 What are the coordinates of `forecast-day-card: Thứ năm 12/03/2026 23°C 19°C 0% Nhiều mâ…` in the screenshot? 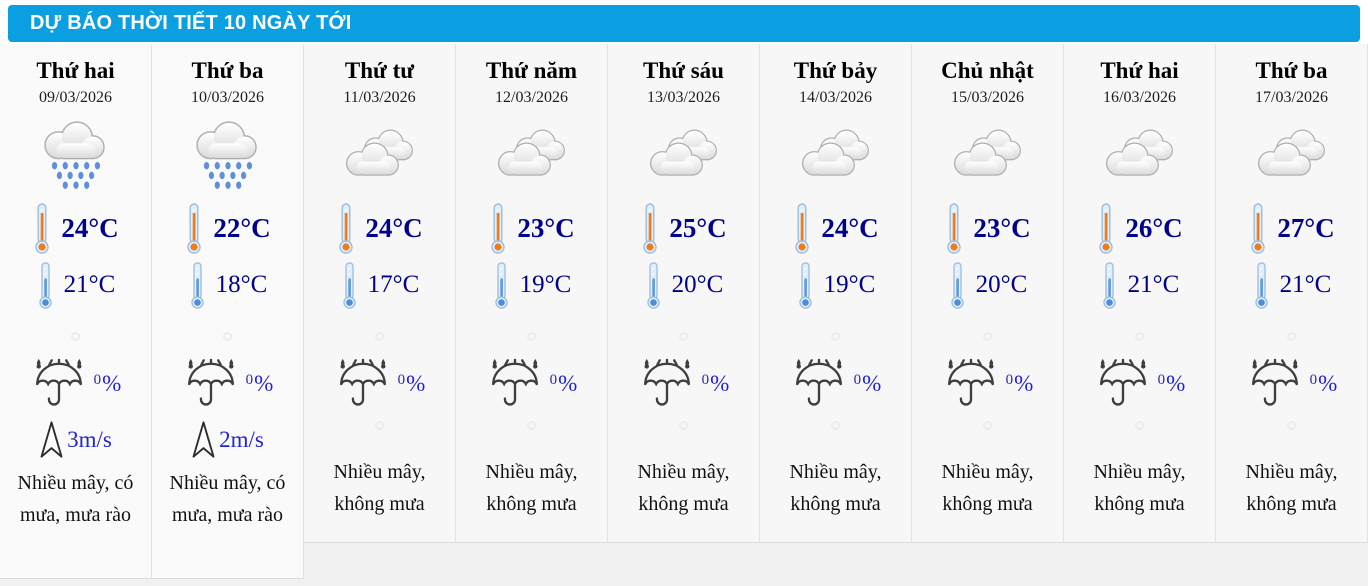 It's located at (532, 293).